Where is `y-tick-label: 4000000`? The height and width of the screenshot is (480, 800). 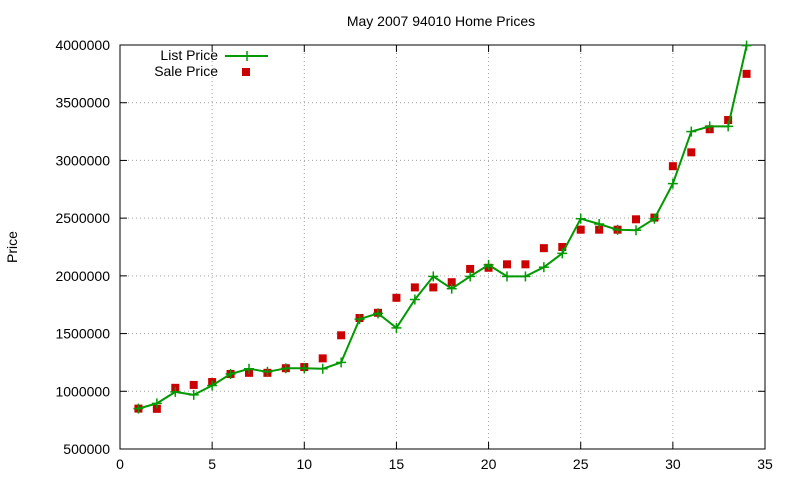
y-tick-label: 4000000 is located at coordinates (82, 45).